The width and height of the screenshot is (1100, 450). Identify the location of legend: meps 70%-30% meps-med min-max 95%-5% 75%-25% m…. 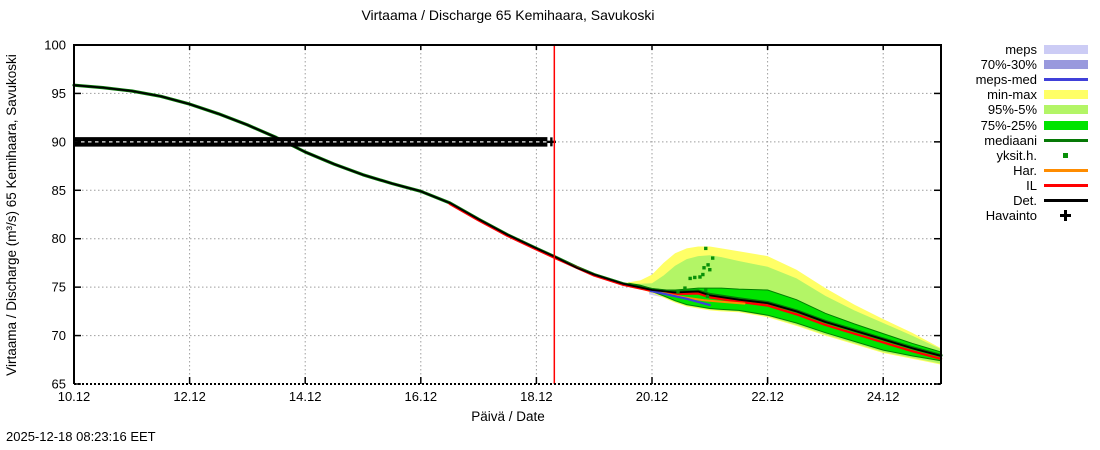
(1015, 132).